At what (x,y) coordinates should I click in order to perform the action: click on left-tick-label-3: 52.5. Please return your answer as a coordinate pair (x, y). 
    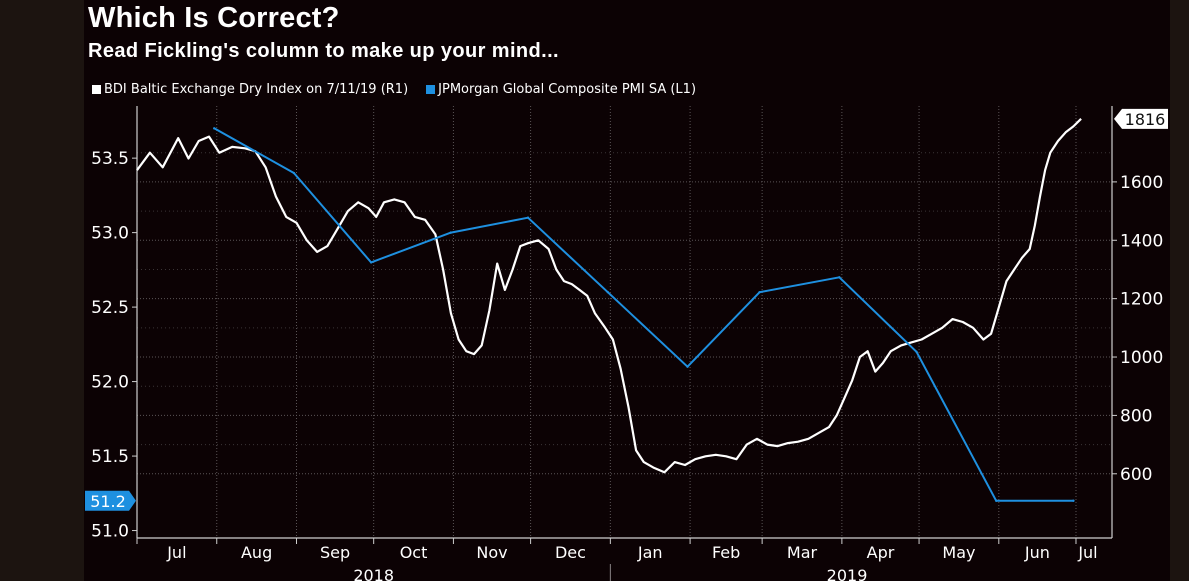
    Looking at the image, I should click on (110, 308).